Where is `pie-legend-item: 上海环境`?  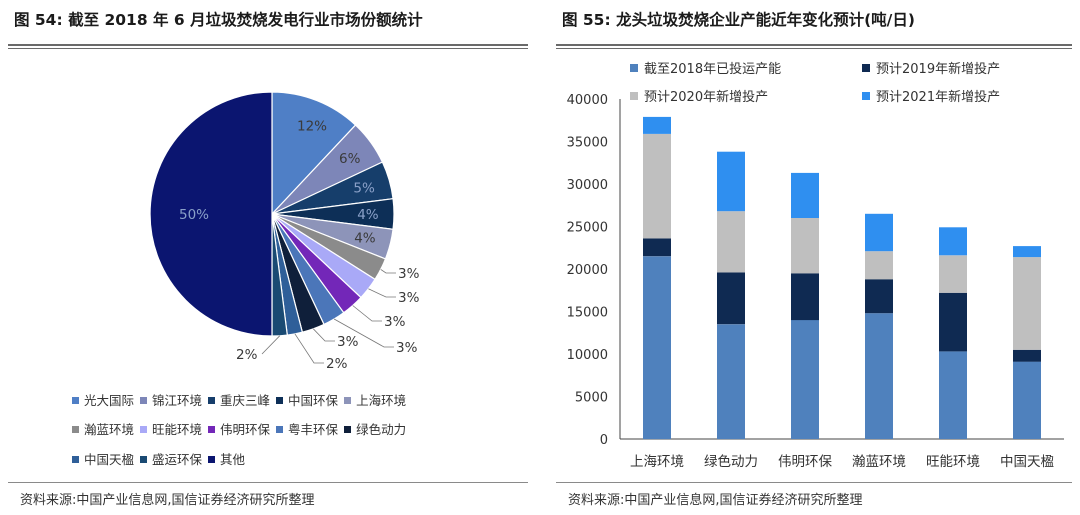 pie-legend-item: 上海环境 is located at coordinates (375, 399).